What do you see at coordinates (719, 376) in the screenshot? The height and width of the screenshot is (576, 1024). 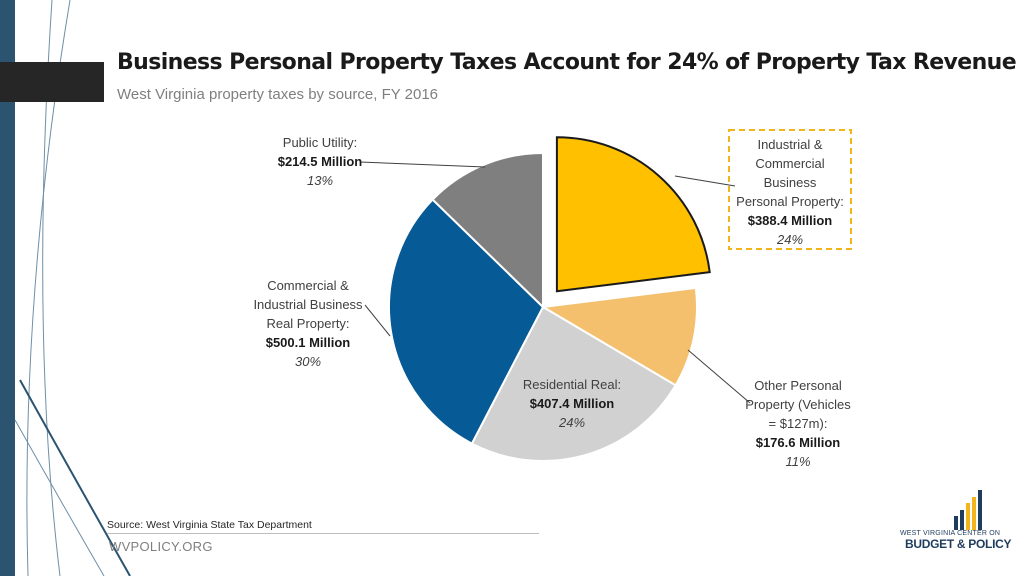 I see `leader-line-other` at bounding box center [719, 376].